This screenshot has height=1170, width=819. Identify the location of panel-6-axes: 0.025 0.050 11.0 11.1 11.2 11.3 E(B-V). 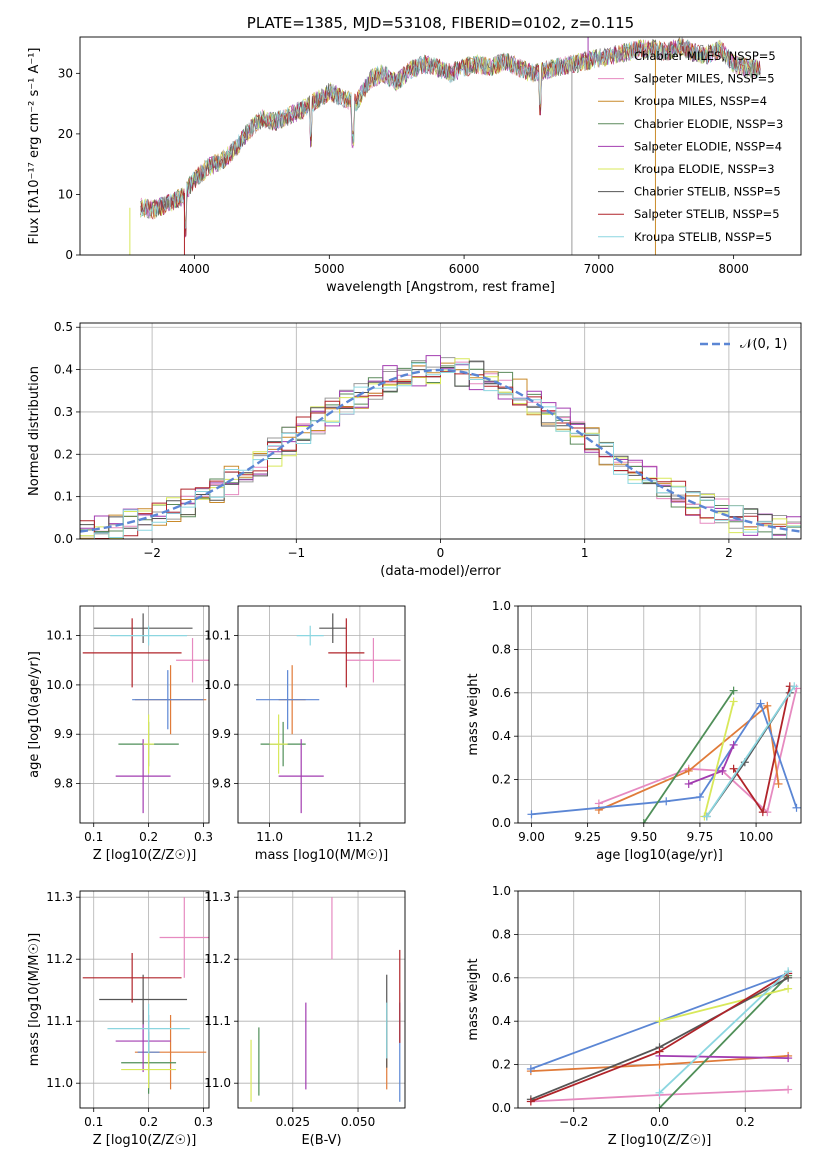
(304, 1019).